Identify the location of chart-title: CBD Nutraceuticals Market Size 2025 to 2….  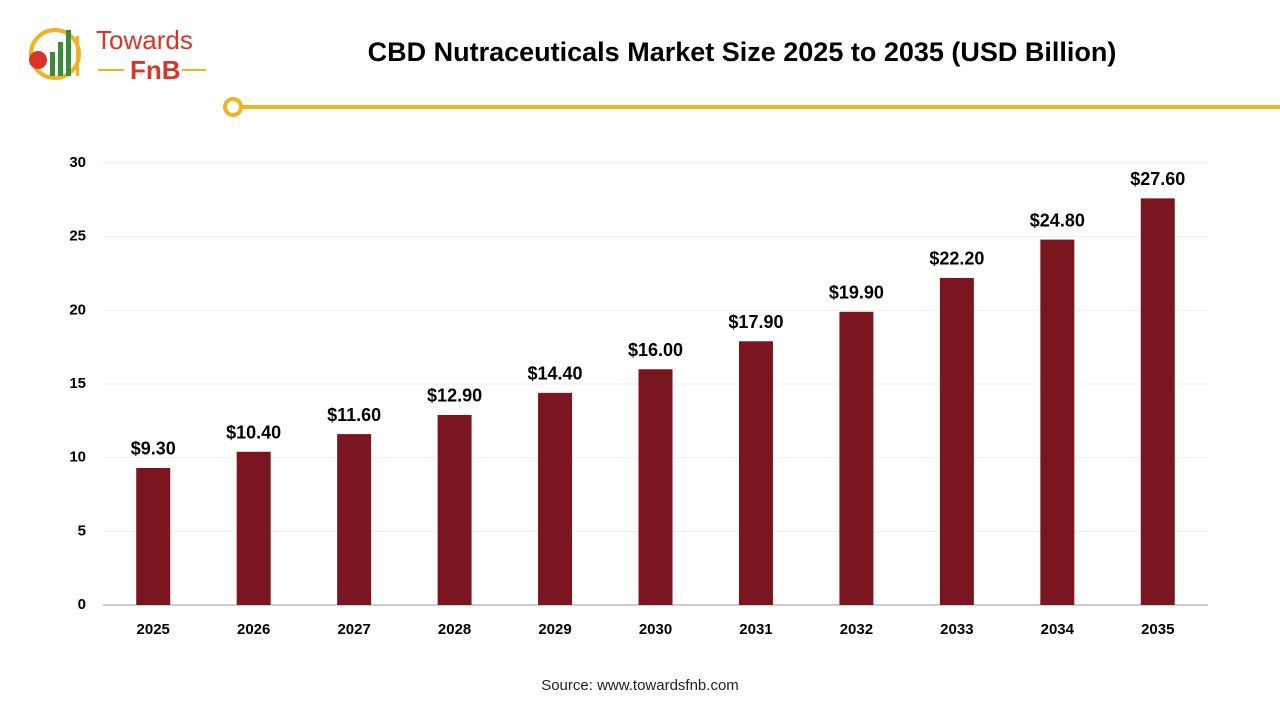
(742, 52).